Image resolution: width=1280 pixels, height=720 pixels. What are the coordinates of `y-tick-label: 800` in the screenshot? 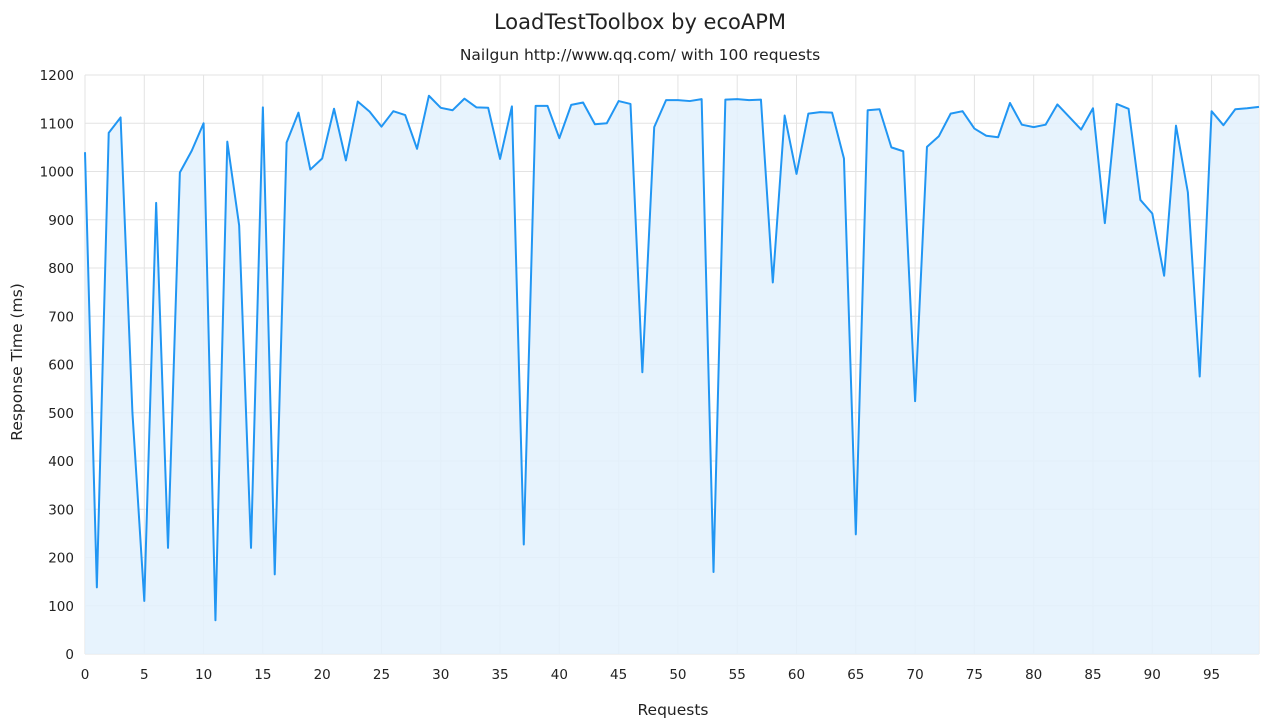 It's located at (61, 269).